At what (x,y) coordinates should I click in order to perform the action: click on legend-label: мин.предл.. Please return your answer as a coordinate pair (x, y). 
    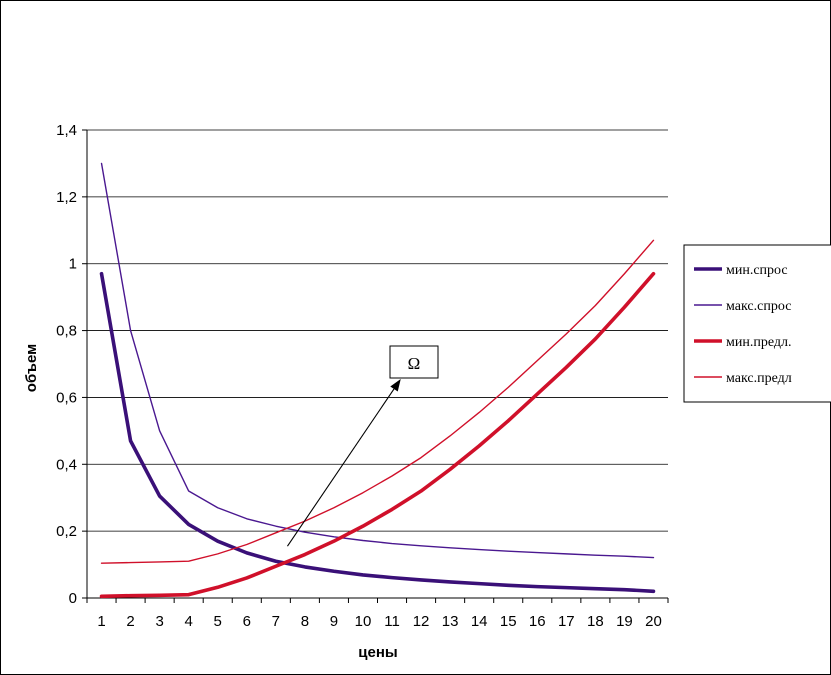
    Looking at the image, I should click on (758, 342).